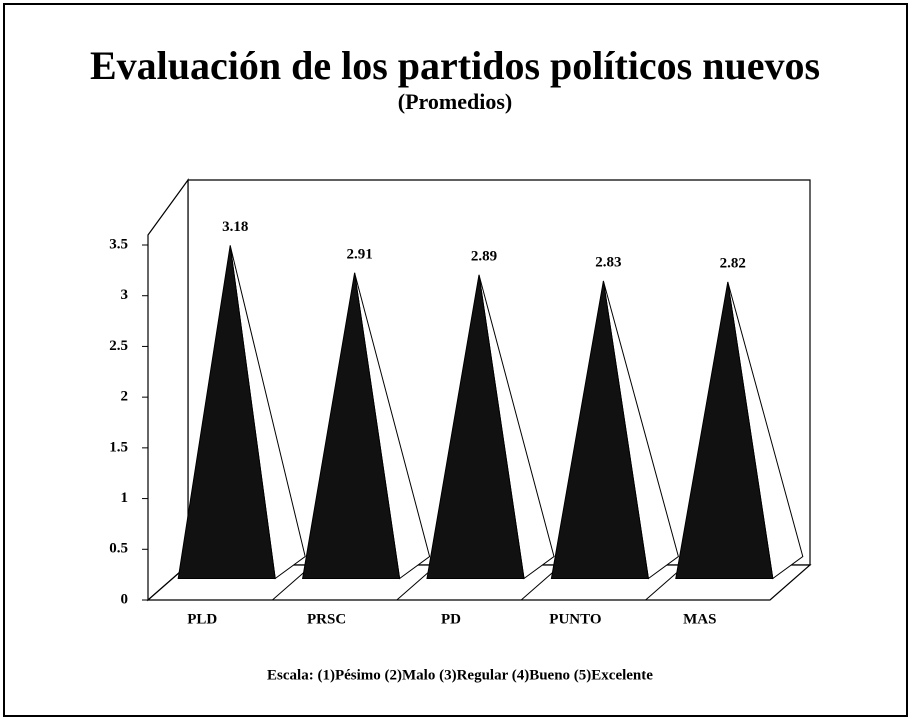 This screenshot has height=723, width=911. I want to click on y-tick-label: 1, so click(125, 498).